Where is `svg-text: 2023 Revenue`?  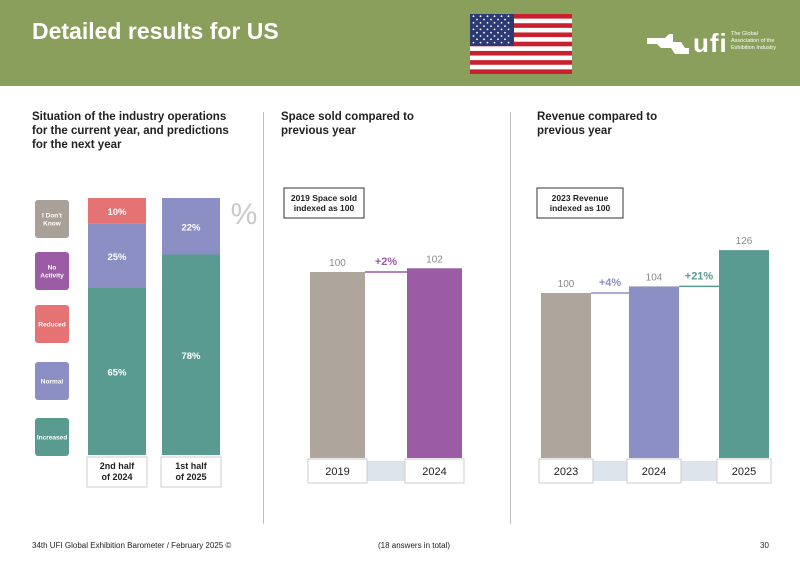
svg-text: 2023 Revenue is located at coordinates (580, 198).